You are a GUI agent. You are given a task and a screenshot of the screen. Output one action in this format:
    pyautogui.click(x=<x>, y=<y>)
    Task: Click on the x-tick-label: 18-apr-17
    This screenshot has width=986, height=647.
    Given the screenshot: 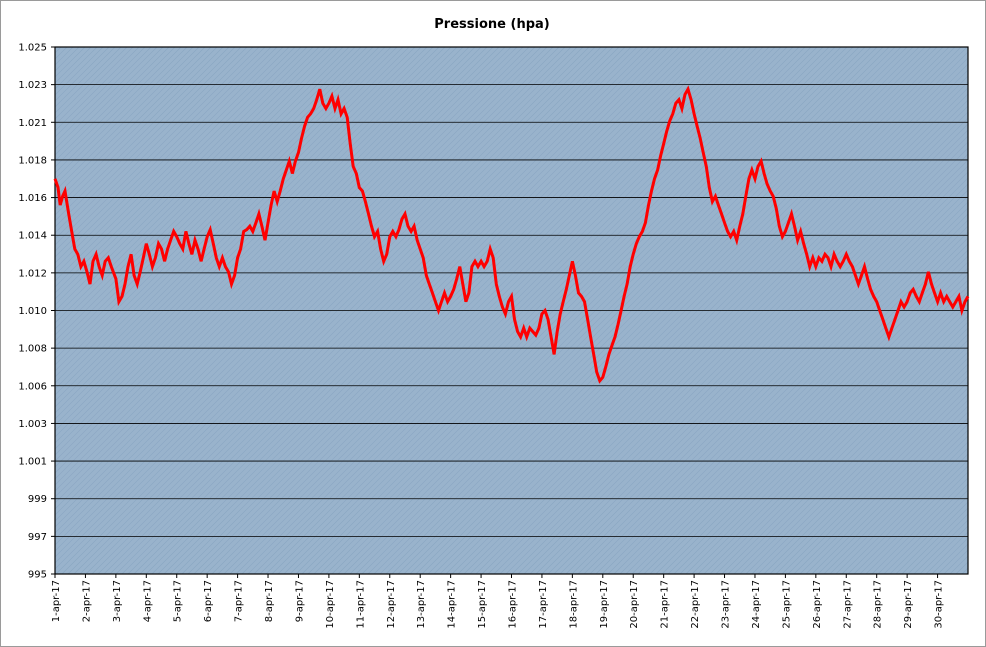 What is the action you would take?
    pyautogui.click(x=573, y=604)
    